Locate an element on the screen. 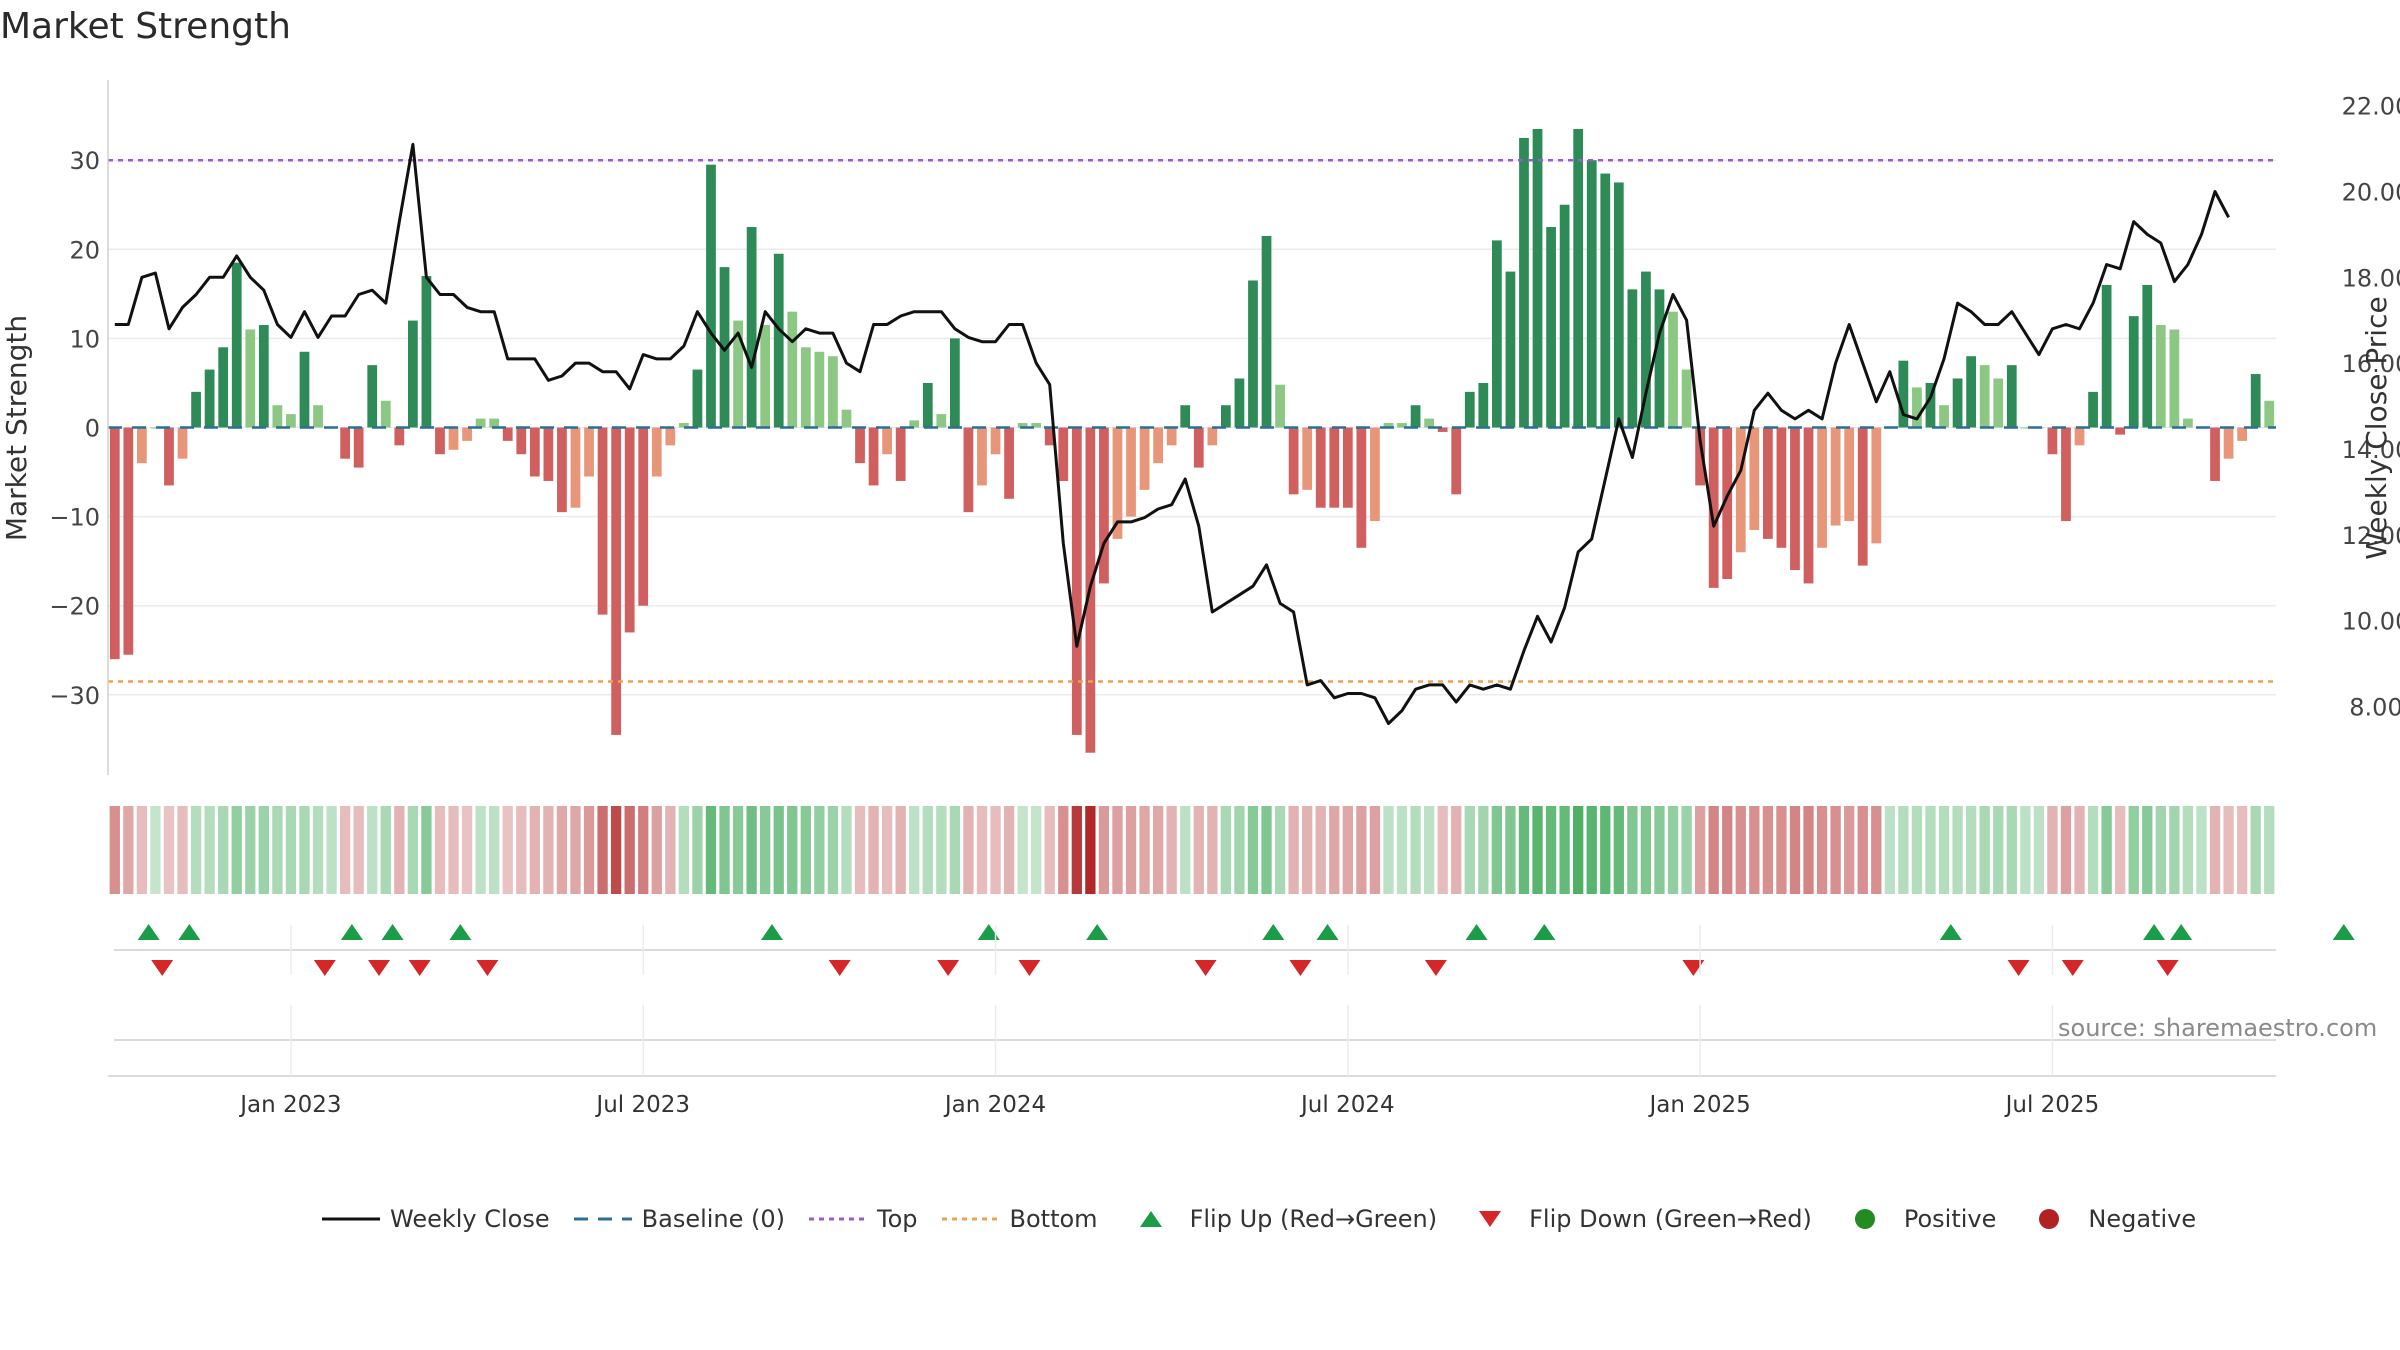  x-tick-label: Jul 2024 is located at coordinates (1347, 1105).